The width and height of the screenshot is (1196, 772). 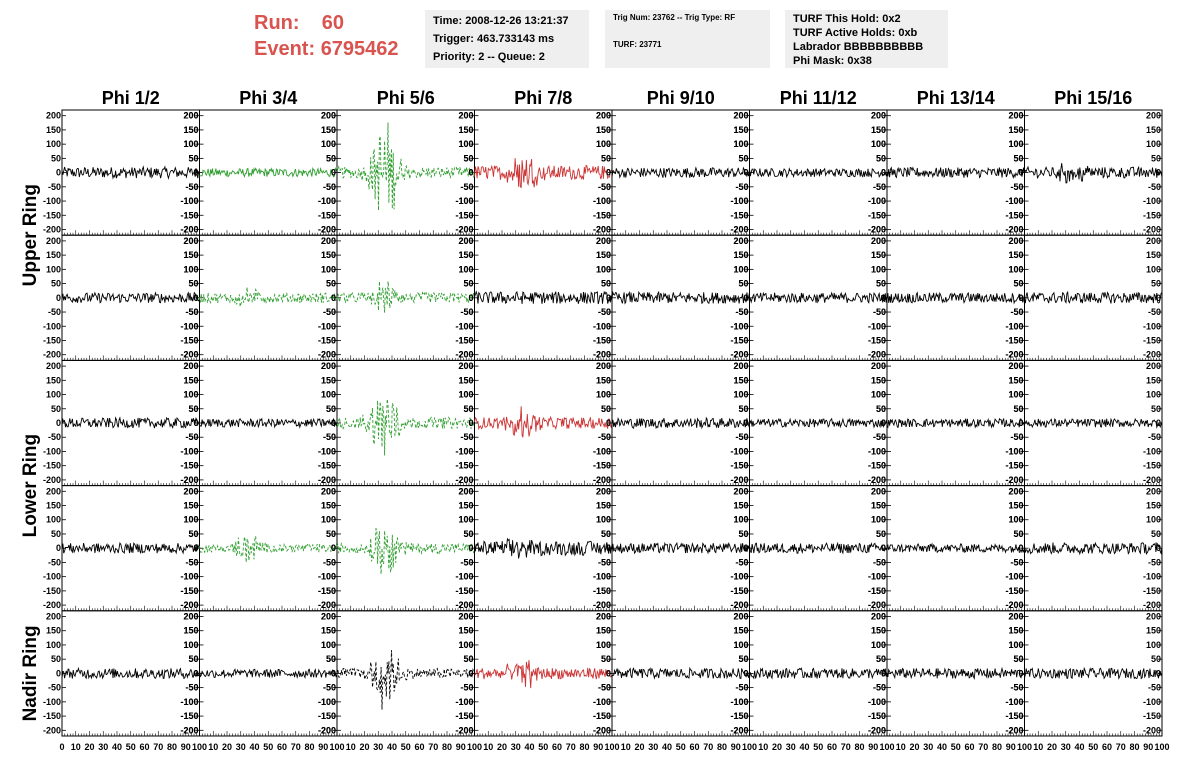 What do you see at coordinates (694, 747) in the screenshot?
I see `x-tick-label: 60` at bounding box center [694, 747].